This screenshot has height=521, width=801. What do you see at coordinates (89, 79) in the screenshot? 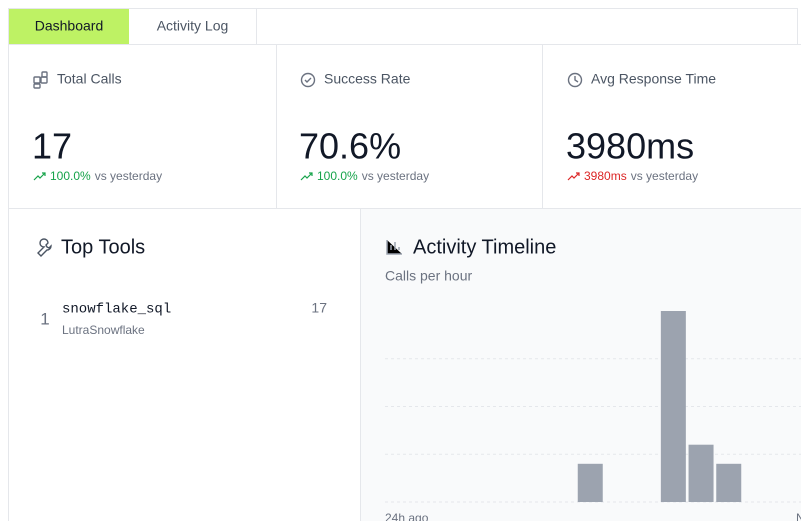
I see `stat-label: Total Calls` at bounding box center [89, 79].